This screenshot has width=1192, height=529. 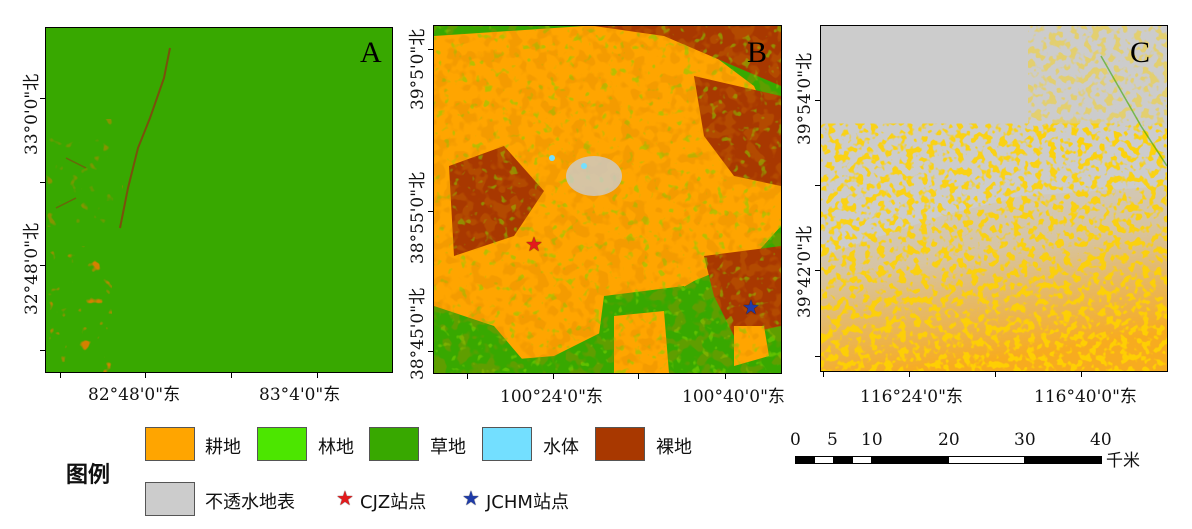 I want to click on legend-label-forest: 林地, so click(x=336, y=447).